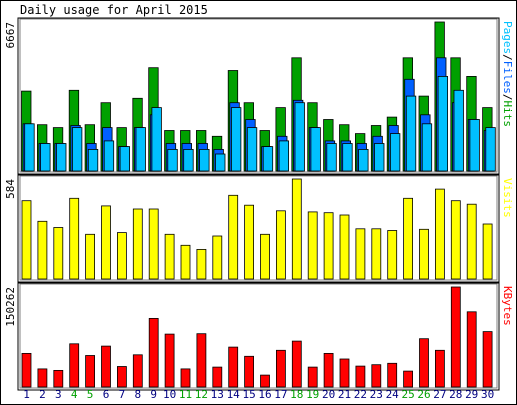  Describe the element at coordinates (376, 394) in the screenshot. I see `day-label-23: 23` at that location.